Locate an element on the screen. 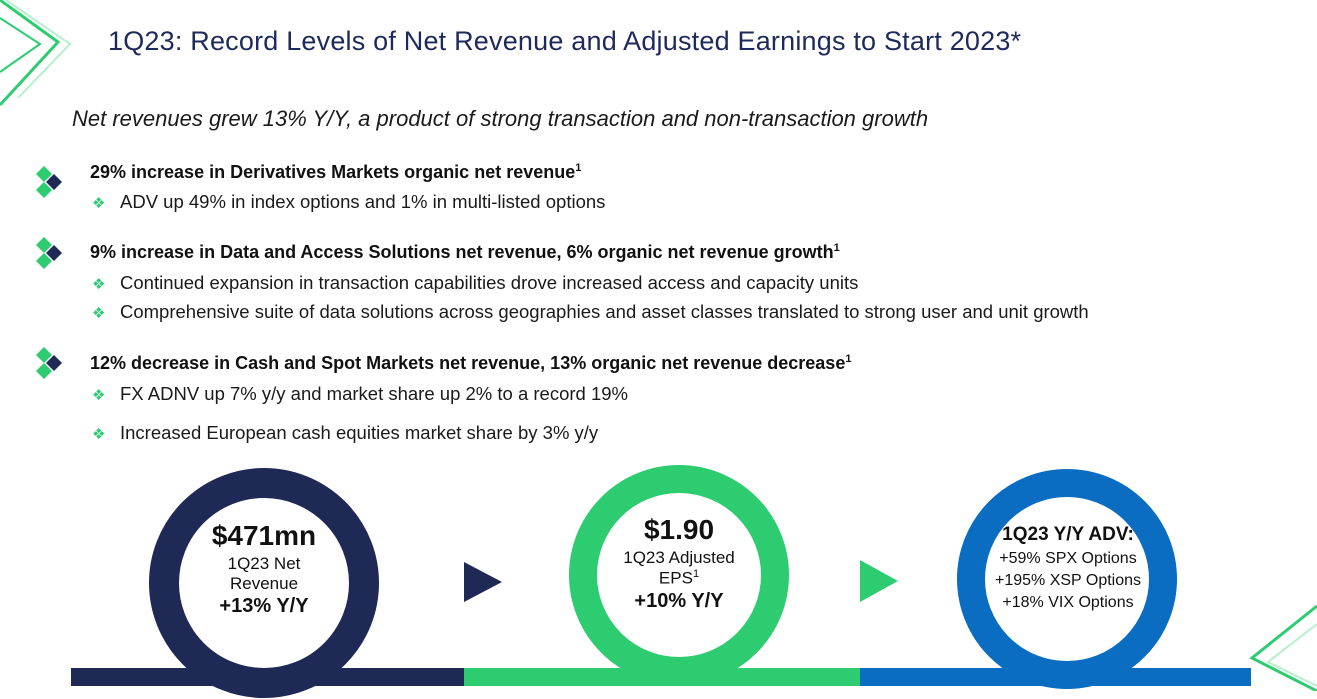 This screenshot has width=1317, height=699. kpi-value: $471mn is located at coordinates (264, 535).